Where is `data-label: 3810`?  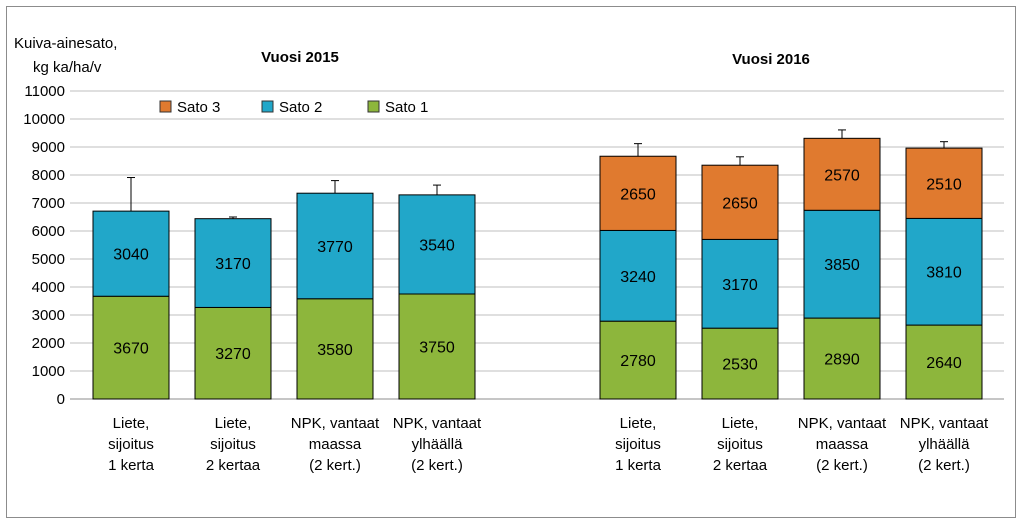
data-label: 3810 is located at coordinates (944, 273).